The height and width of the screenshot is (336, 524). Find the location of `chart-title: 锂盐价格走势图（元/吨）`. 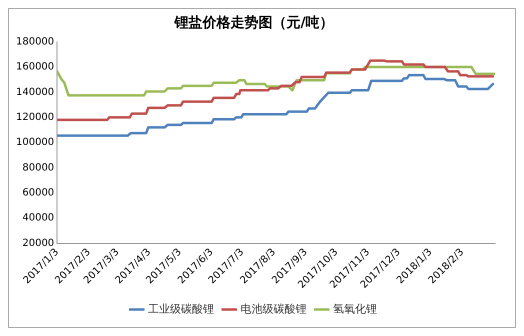

chart-title: 锂盐价格走势图（元/吨） is located at coordinates (253, 23).